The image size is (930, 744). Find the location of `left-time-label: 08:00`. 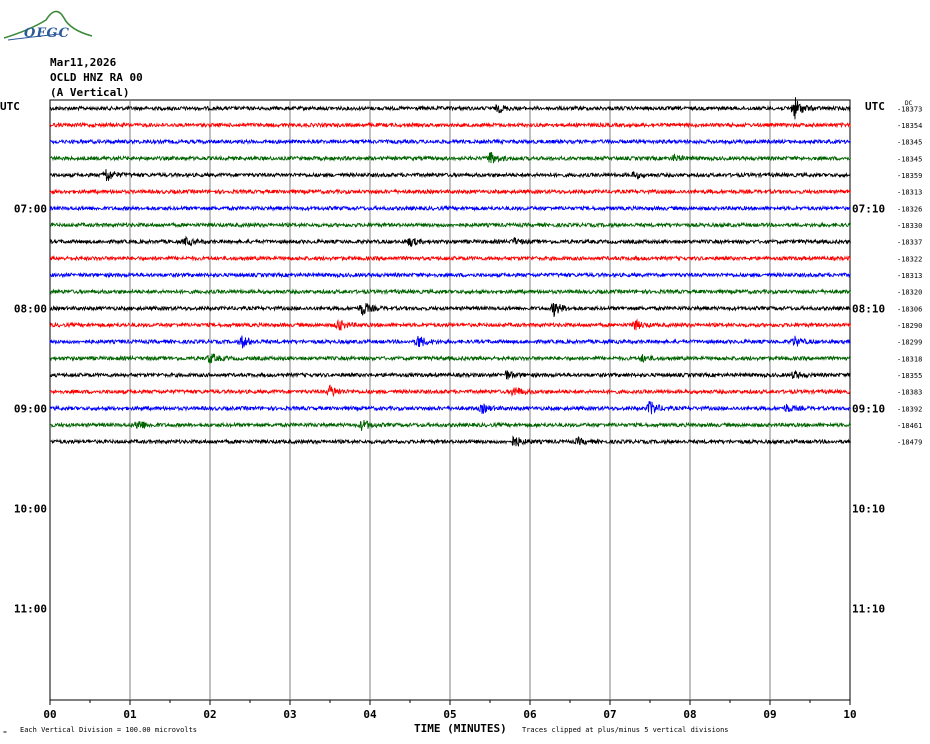

left-time-label: 08:00 is located at coordinates (30, 308).